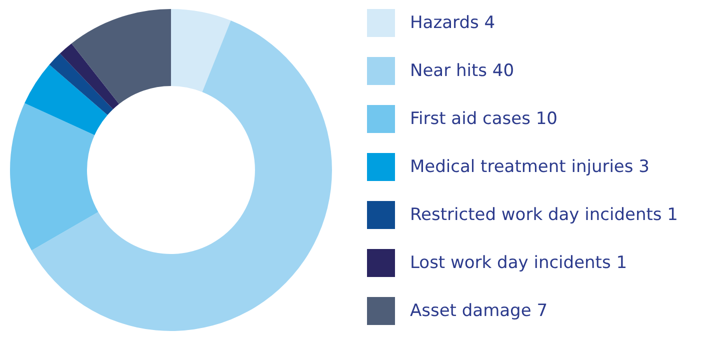 The image size is (710, 346). I want to click on legend-label: First aid cases 10, so click(484, 119).